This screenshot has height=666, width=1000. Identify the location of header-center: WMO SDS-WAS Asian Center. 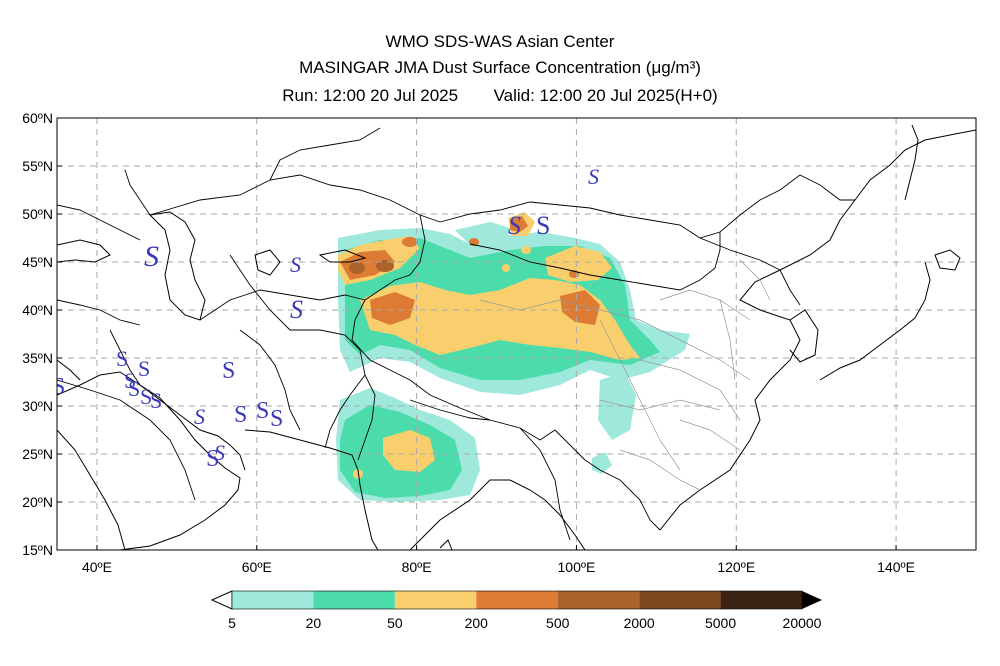
(500, 41).